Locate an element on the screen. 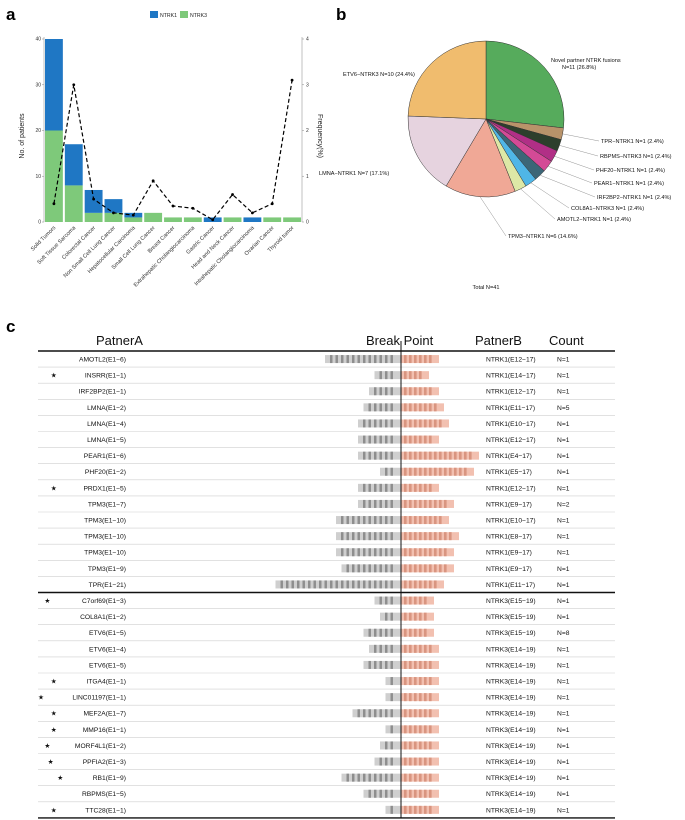  table-row: RBPMS(E1−5) NTRK3(E14−19) N=1 is located at coordinates (326, 796).